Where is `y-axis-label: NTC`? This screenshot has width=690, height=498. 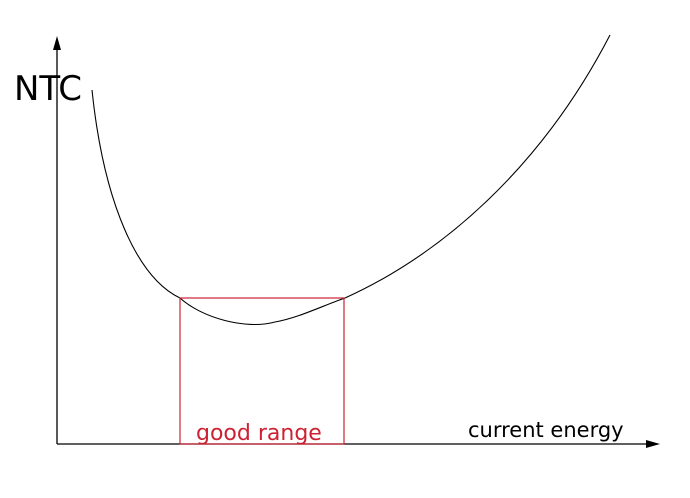 y-axis-label: NTC is located at coordinates (48, 89).